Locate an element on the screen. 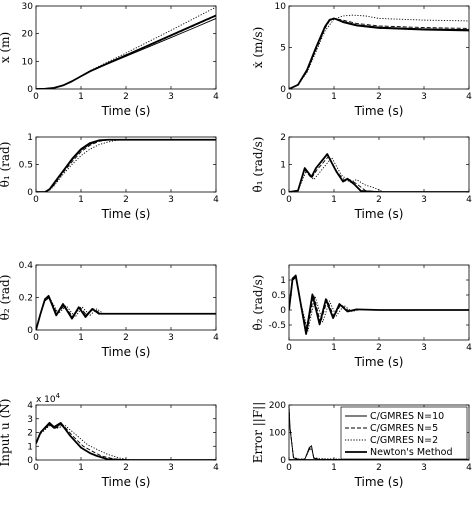 Image resolution: width=474 pixels, height=519 pixels. y-tick-label: 0.2 is located at coordinates (26, 299).